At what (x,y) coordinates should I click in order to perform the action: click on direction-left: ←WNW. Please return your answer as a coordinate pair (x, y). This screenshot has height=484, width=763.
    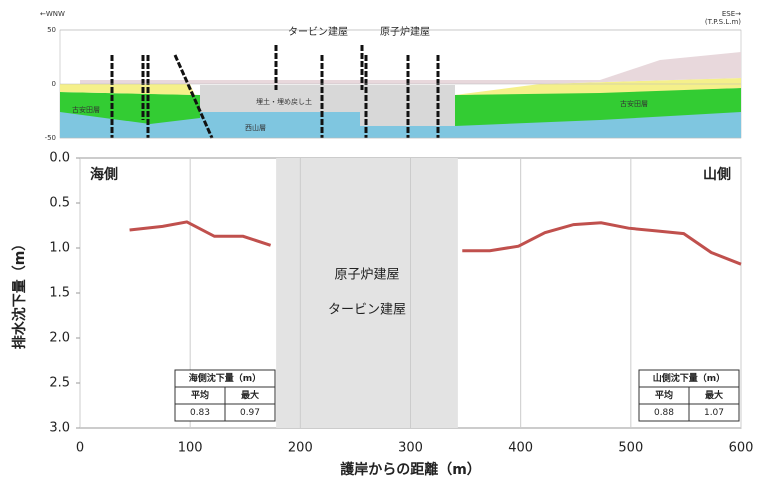
    Looking at the image, I should click on (52, 14).